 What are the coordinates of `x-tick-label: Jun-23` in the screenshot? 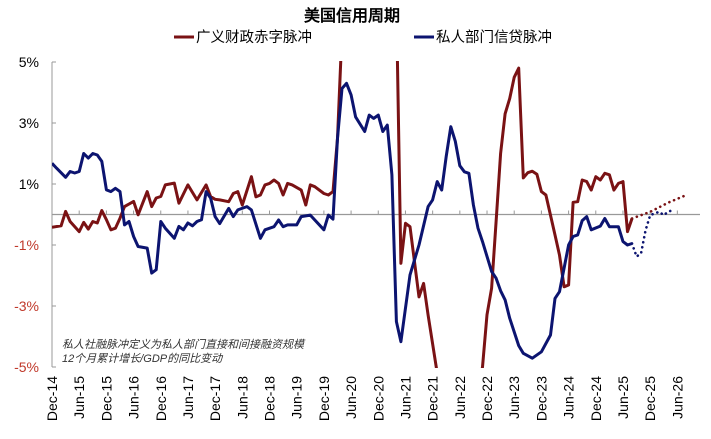 It's located at (514, 397).